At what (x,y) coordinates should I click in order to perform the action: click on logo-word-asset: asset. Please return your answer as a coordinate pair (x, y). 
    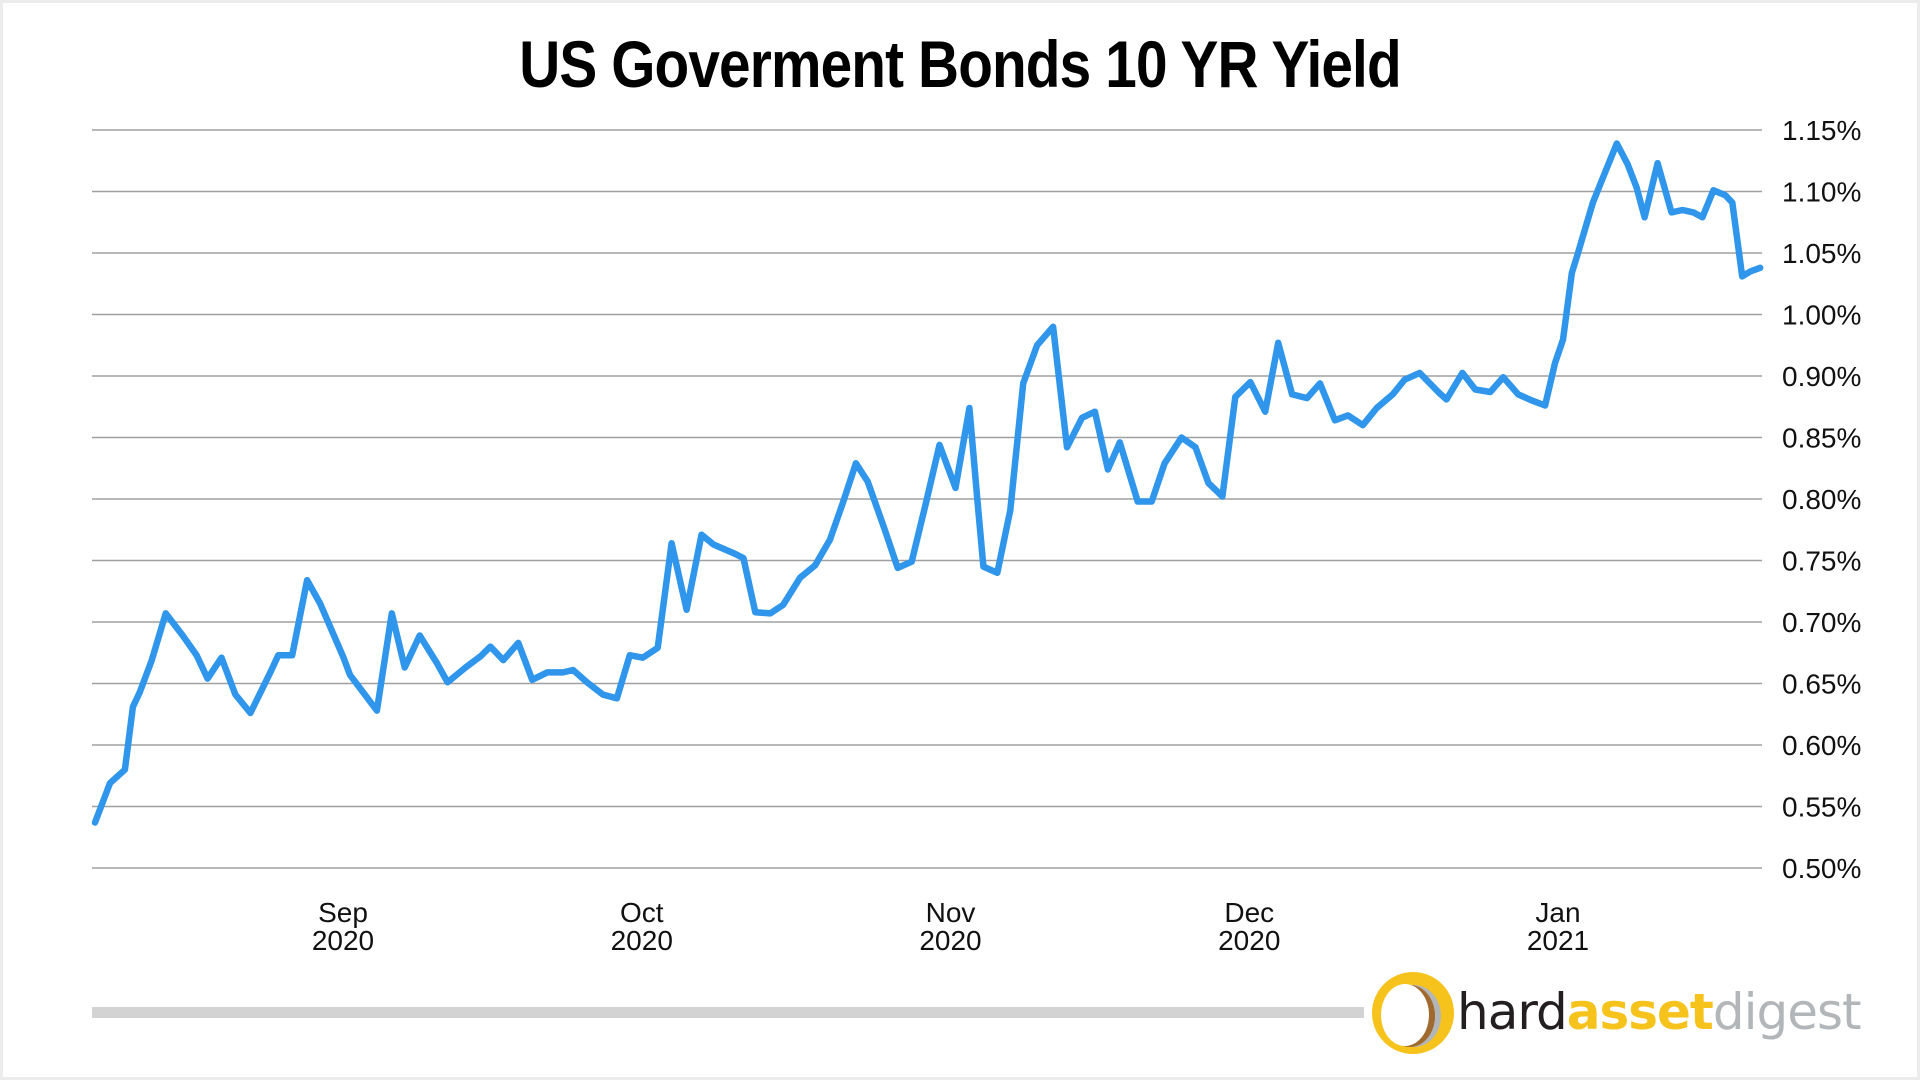
    Looking at the image, I should click on (1640, 1012).